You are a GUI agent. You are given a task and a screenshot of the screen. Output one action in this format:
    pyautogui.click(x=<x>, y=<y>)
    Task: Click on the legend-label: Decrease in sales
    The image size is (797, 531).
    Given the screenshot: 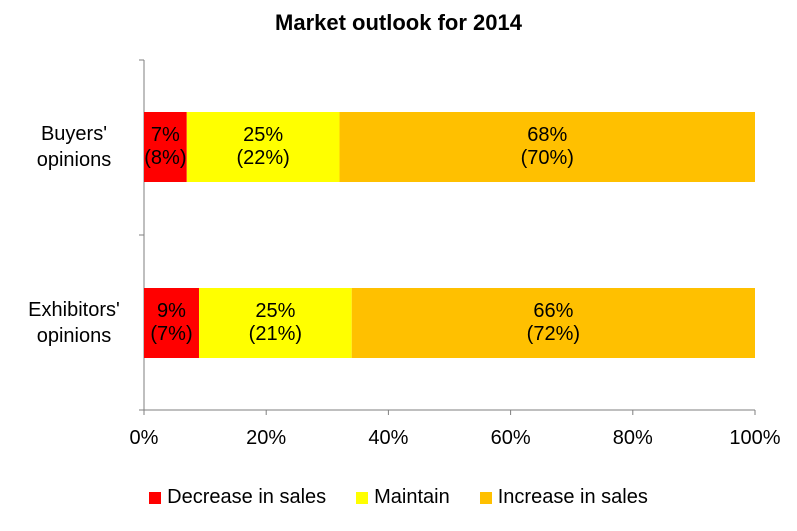 What is the action you would take?
    pyautogui.click(x=247, y=497)
    